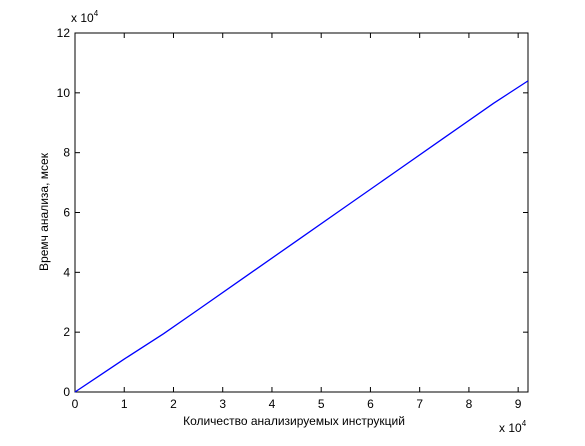  I want to click on x-tick-label: 5, so click(321, 404).